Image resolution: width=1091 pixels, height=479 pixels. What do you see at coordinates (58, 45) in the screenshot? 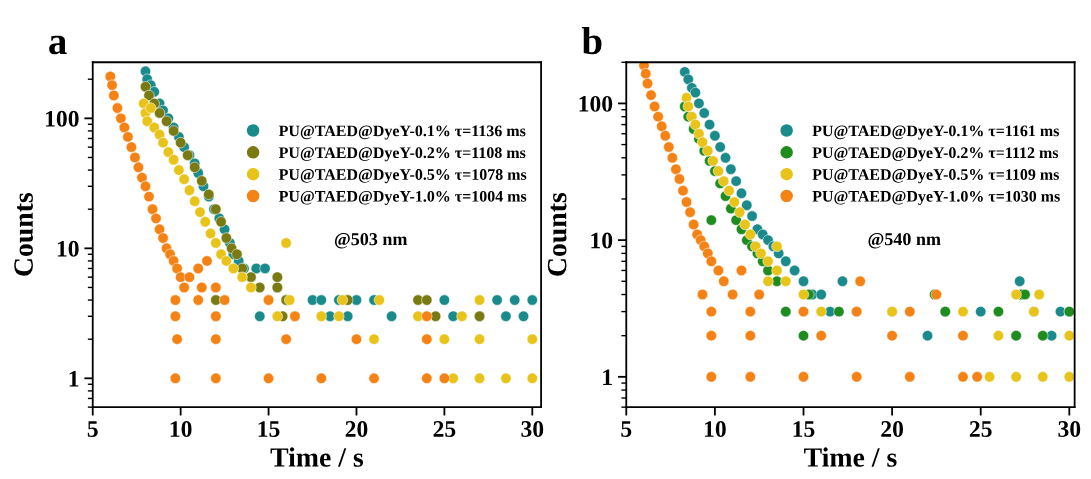
I see `chart-title: a` at bounding box center [58, 45].